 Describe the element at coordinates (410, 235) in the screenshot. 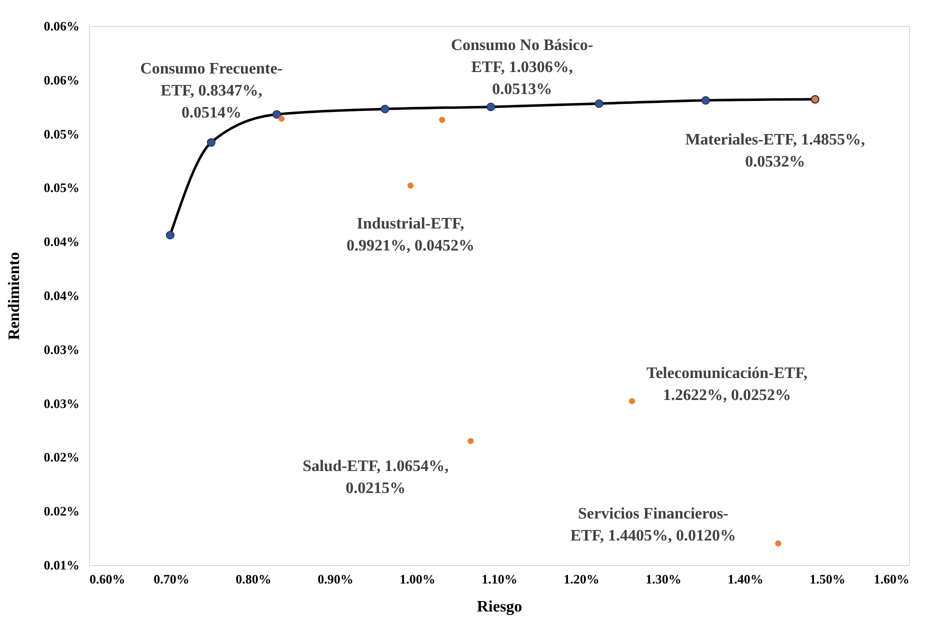

I see `annotation: Industrial-ETF, 0.9921%, 0.0452%` at that location.